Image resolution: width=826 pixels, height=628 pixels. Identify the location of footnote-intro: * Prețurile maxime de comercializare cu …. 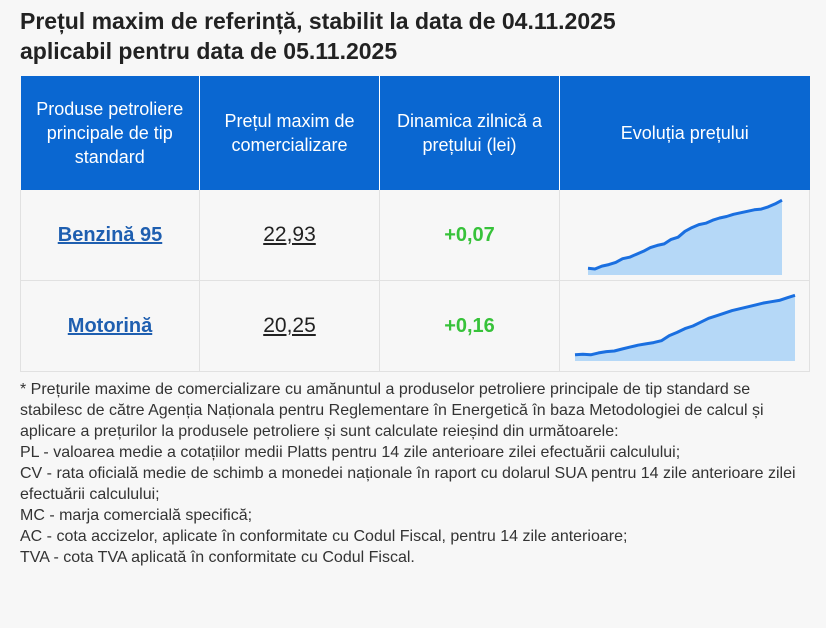
(392, 410).